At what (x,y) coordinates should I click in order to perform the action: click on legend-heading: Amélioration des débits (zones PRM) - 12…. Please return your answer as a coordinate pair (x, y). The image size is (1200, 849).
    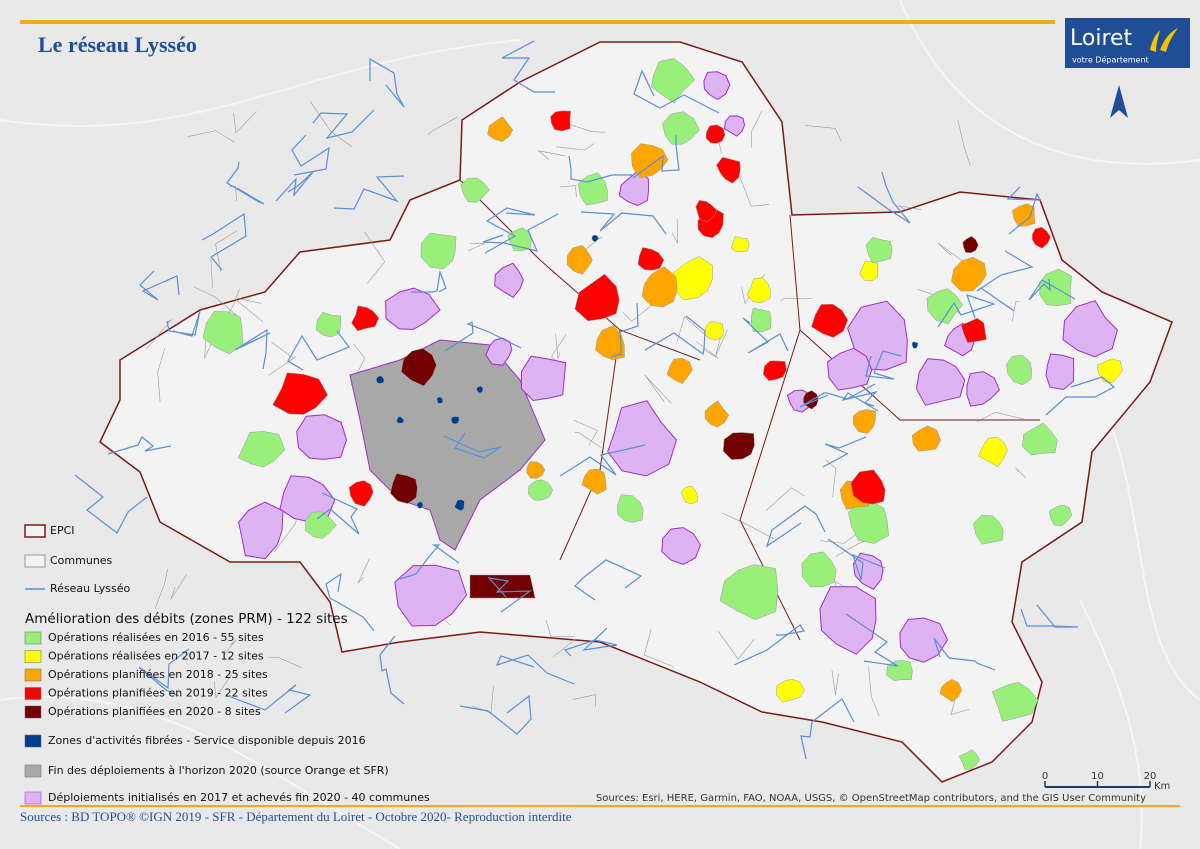
    Looking at the image, I should click on (186, 619).